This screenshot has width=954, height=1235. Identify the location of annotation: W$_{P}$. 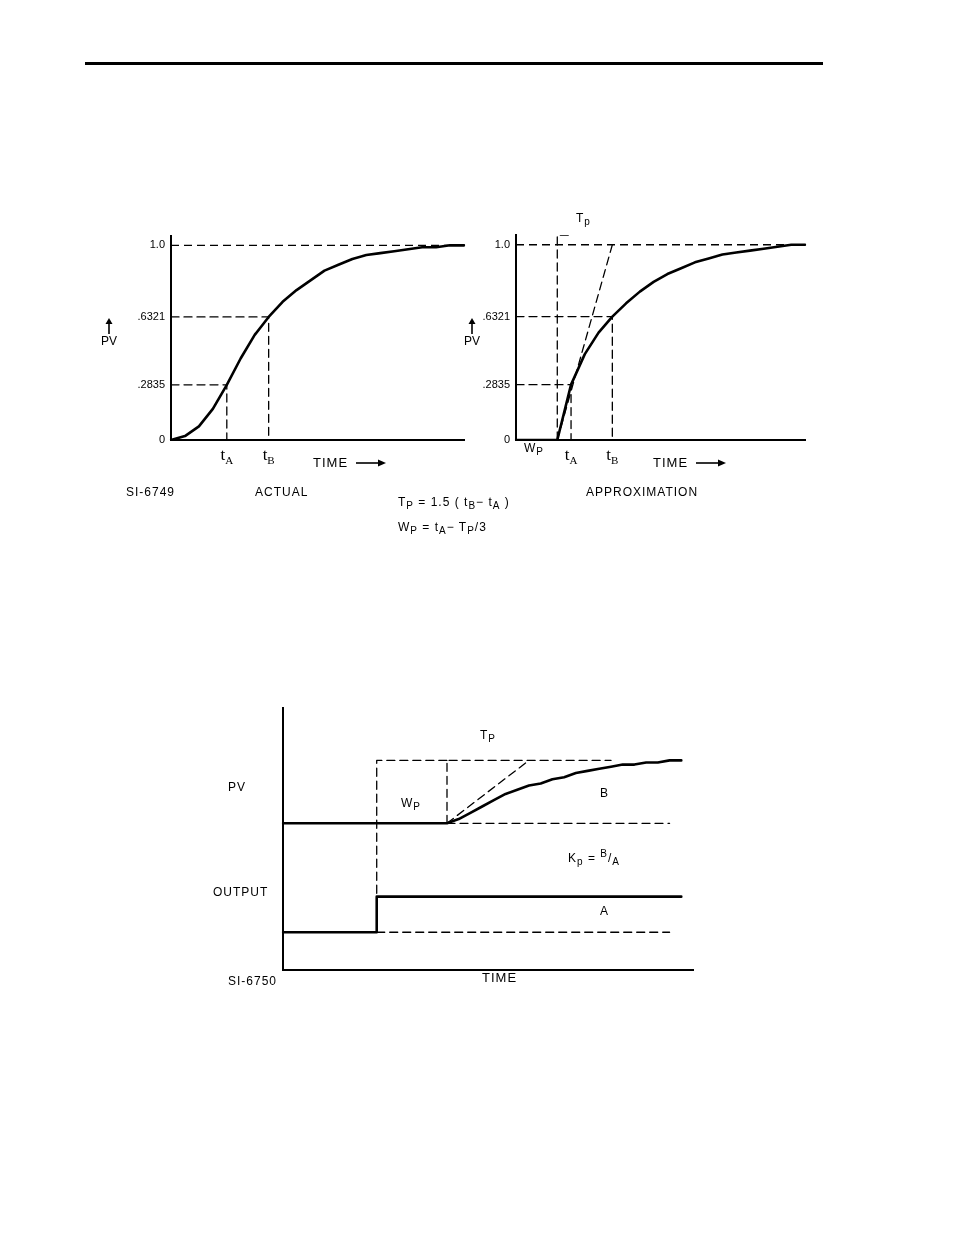
(411, 804).